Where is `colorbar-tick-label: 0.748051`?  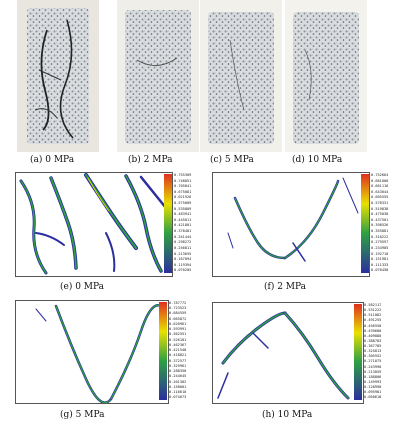
colorbar-tick-label: 0.748051 is located at coordinates (183, 180).